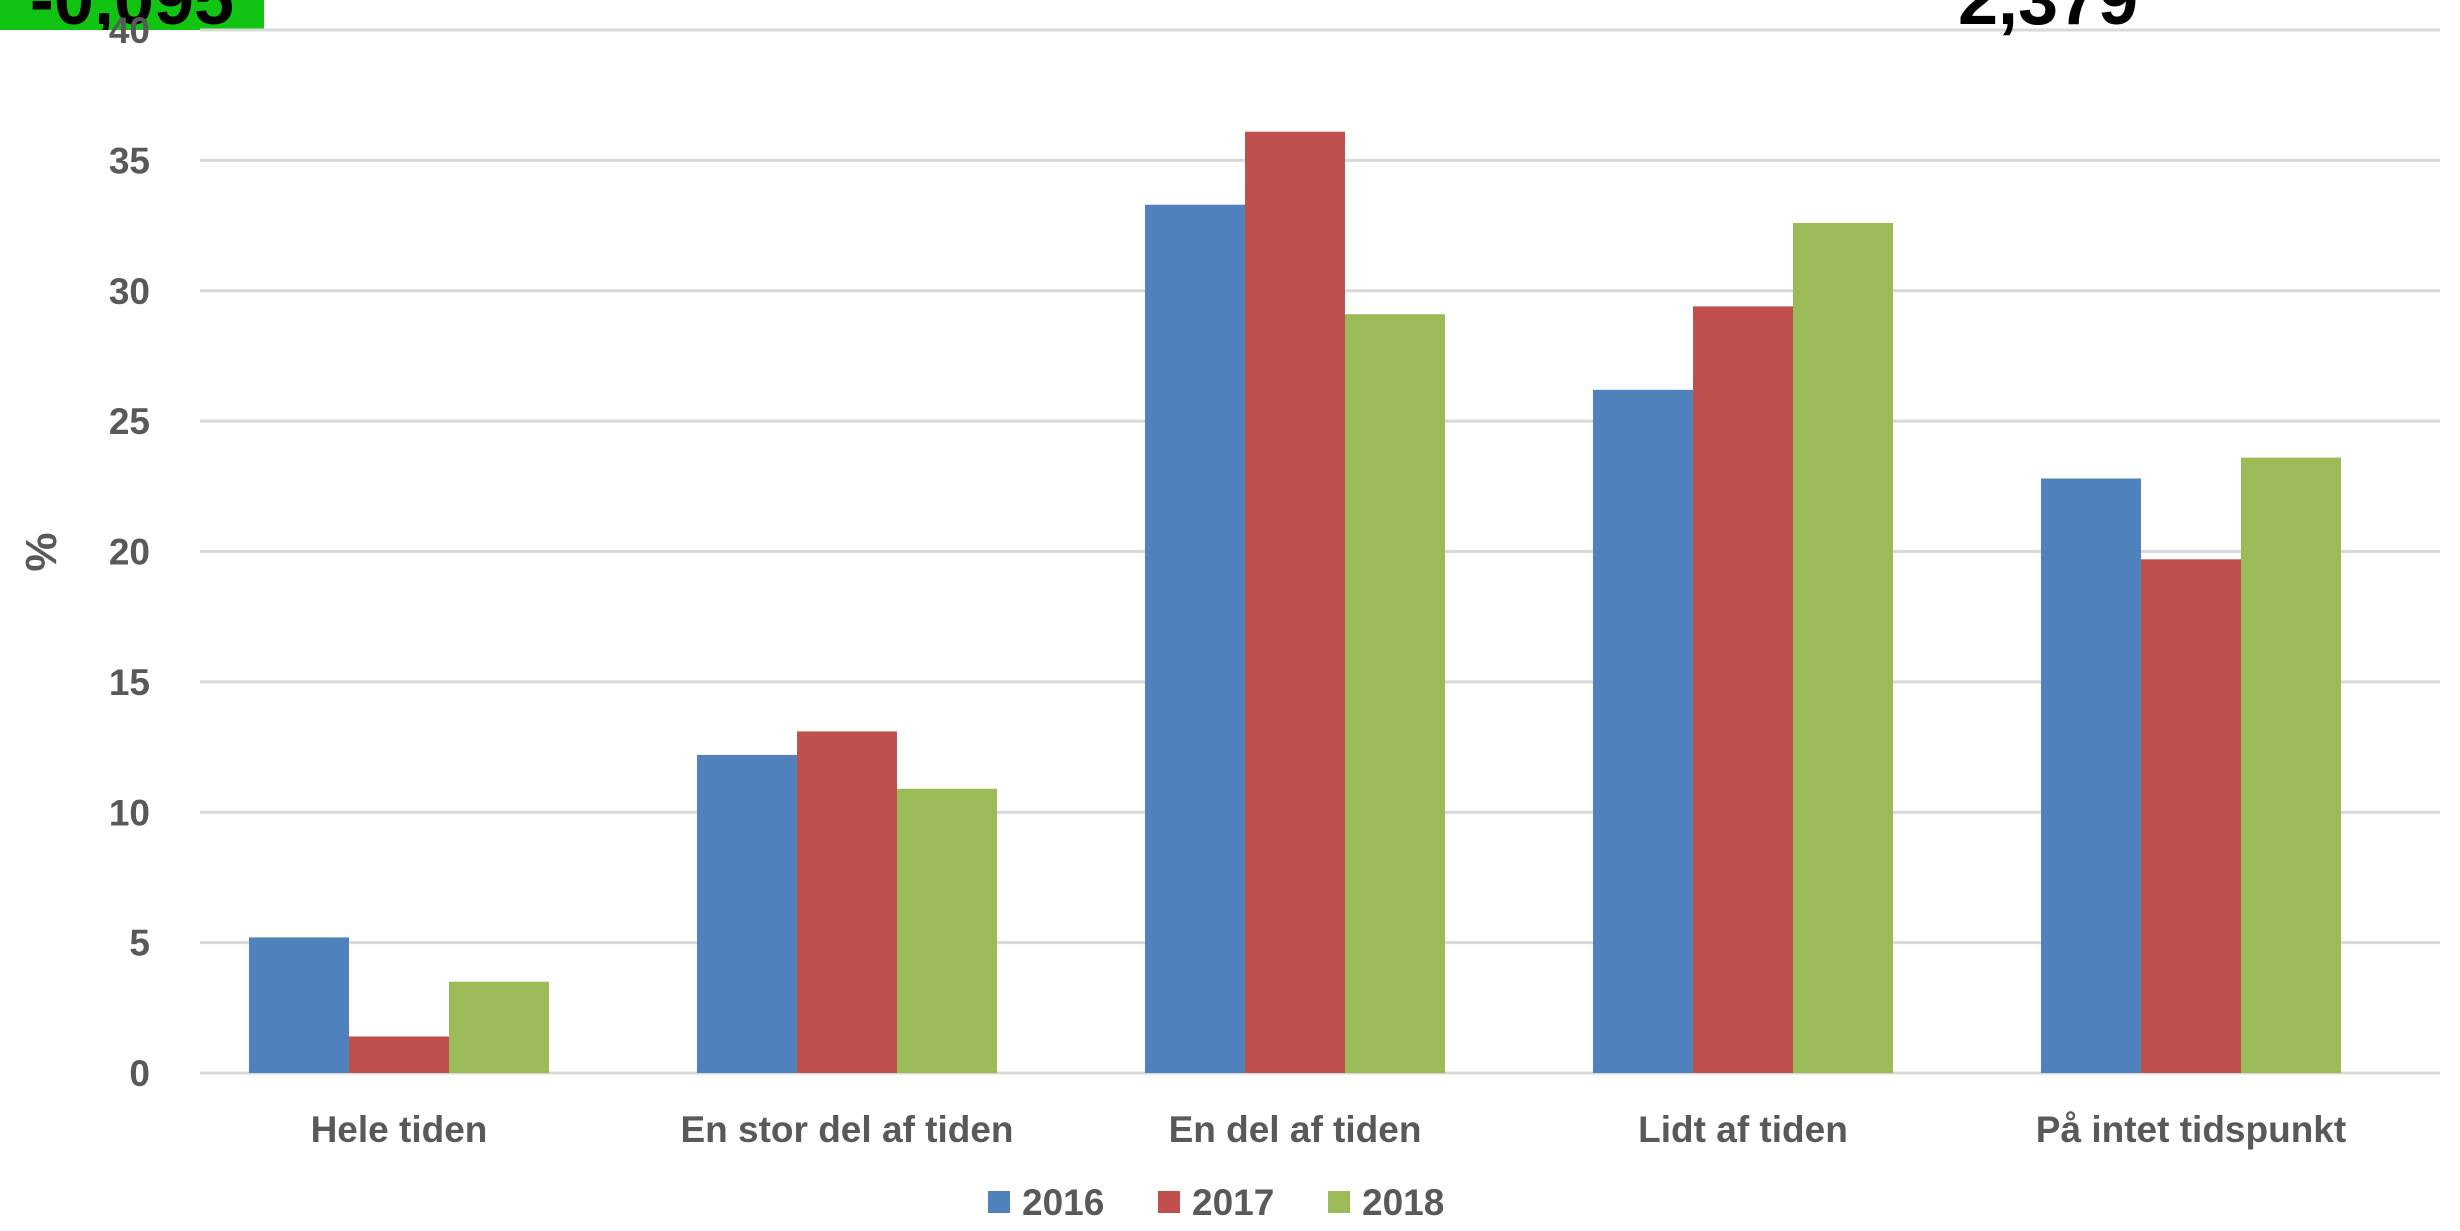 This screenshot has width=2460, height=1231. I want to click on y-axis-title: %, so click(41, 551).